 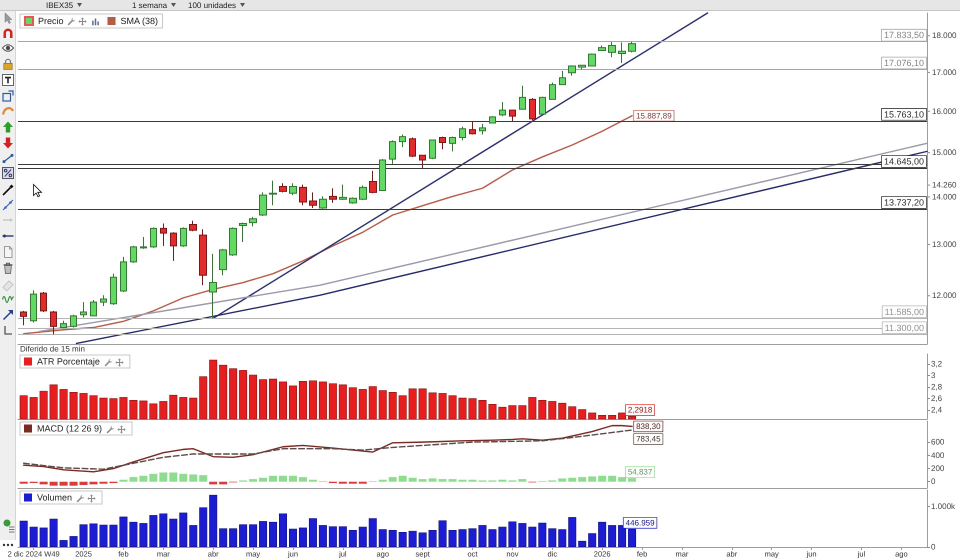 What do you see at coordinates (654, 115) in the screenshot?
I see `data-label: 15.887,89` at bounding box center [654, 115].